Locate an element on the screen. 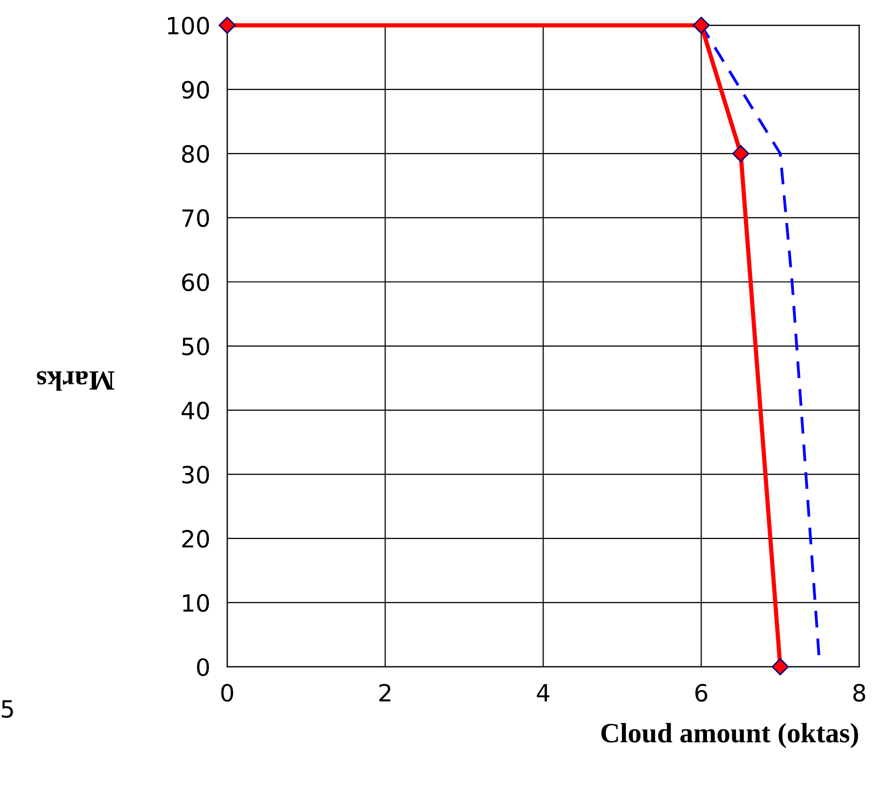  text: 5 is located at coordinates (7, 709).